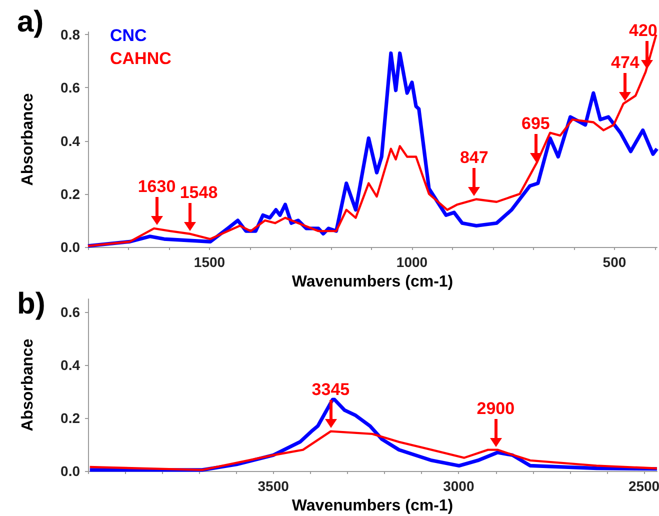 This screenshot has width=659, height=516. I want to click on annotation: 1548, so click(199, 192).